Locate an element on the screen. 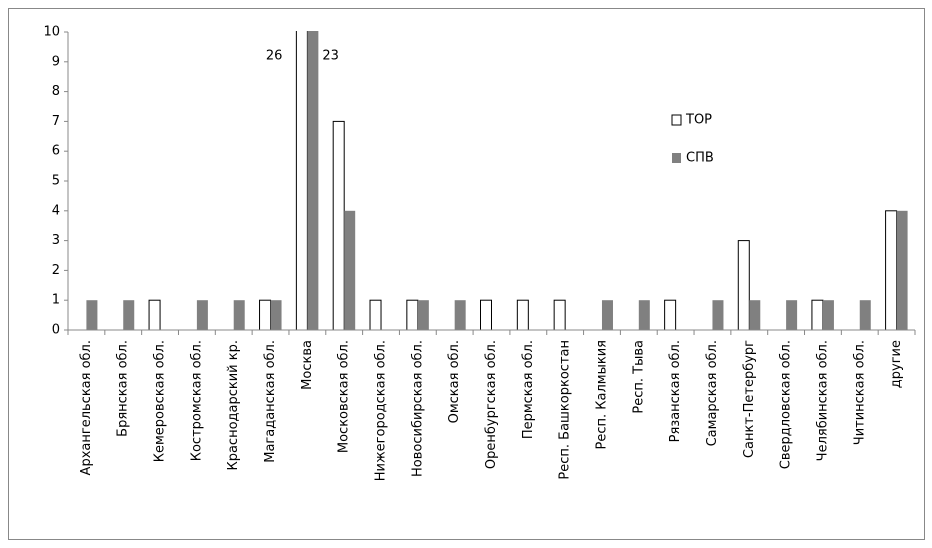 This screenshot has width=932, height=548. legend-label: ТОР is located at coordinates (698, 120).